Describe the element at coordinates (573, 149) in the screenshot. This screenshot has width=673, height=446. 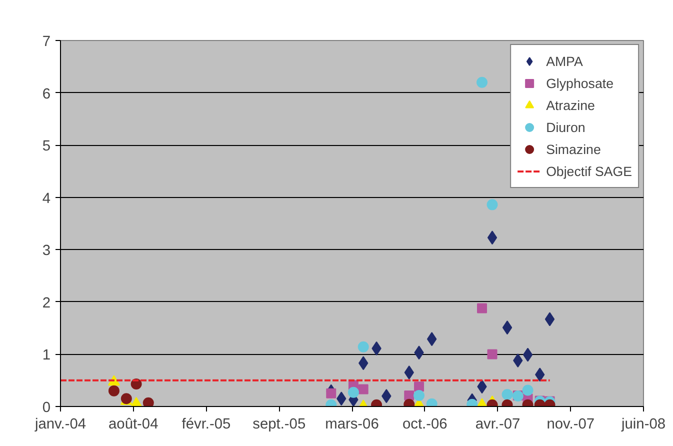
I see `legend-label: Simazine` at that location.